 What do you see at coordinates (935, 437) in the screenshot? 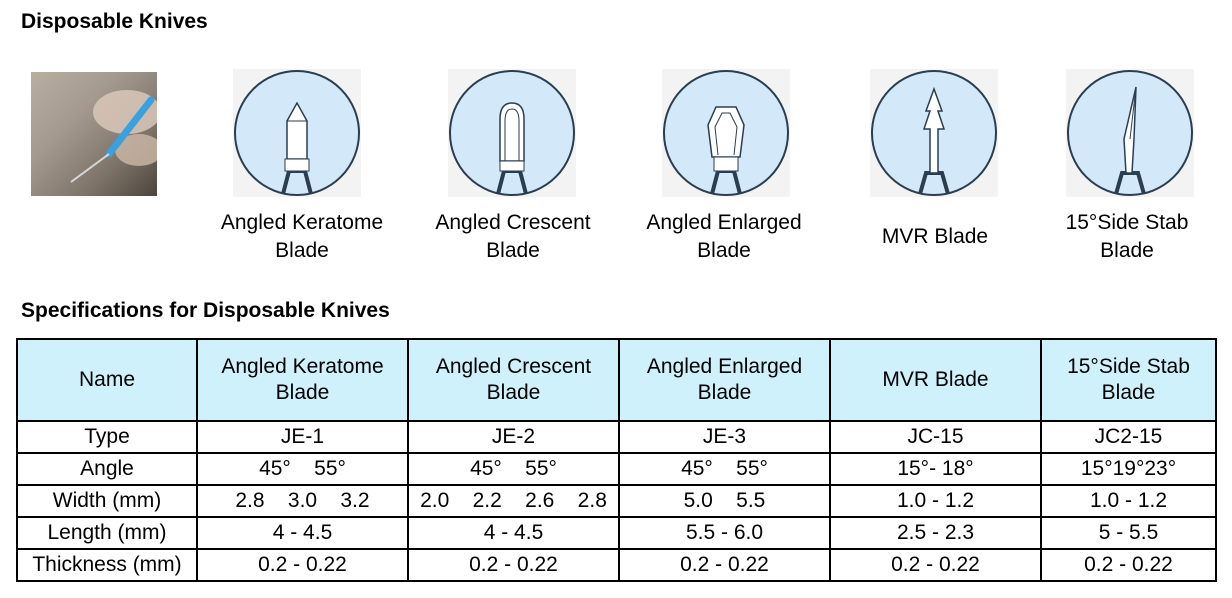
I see `table-cell: JC-15` at bounding box center [935, 437].